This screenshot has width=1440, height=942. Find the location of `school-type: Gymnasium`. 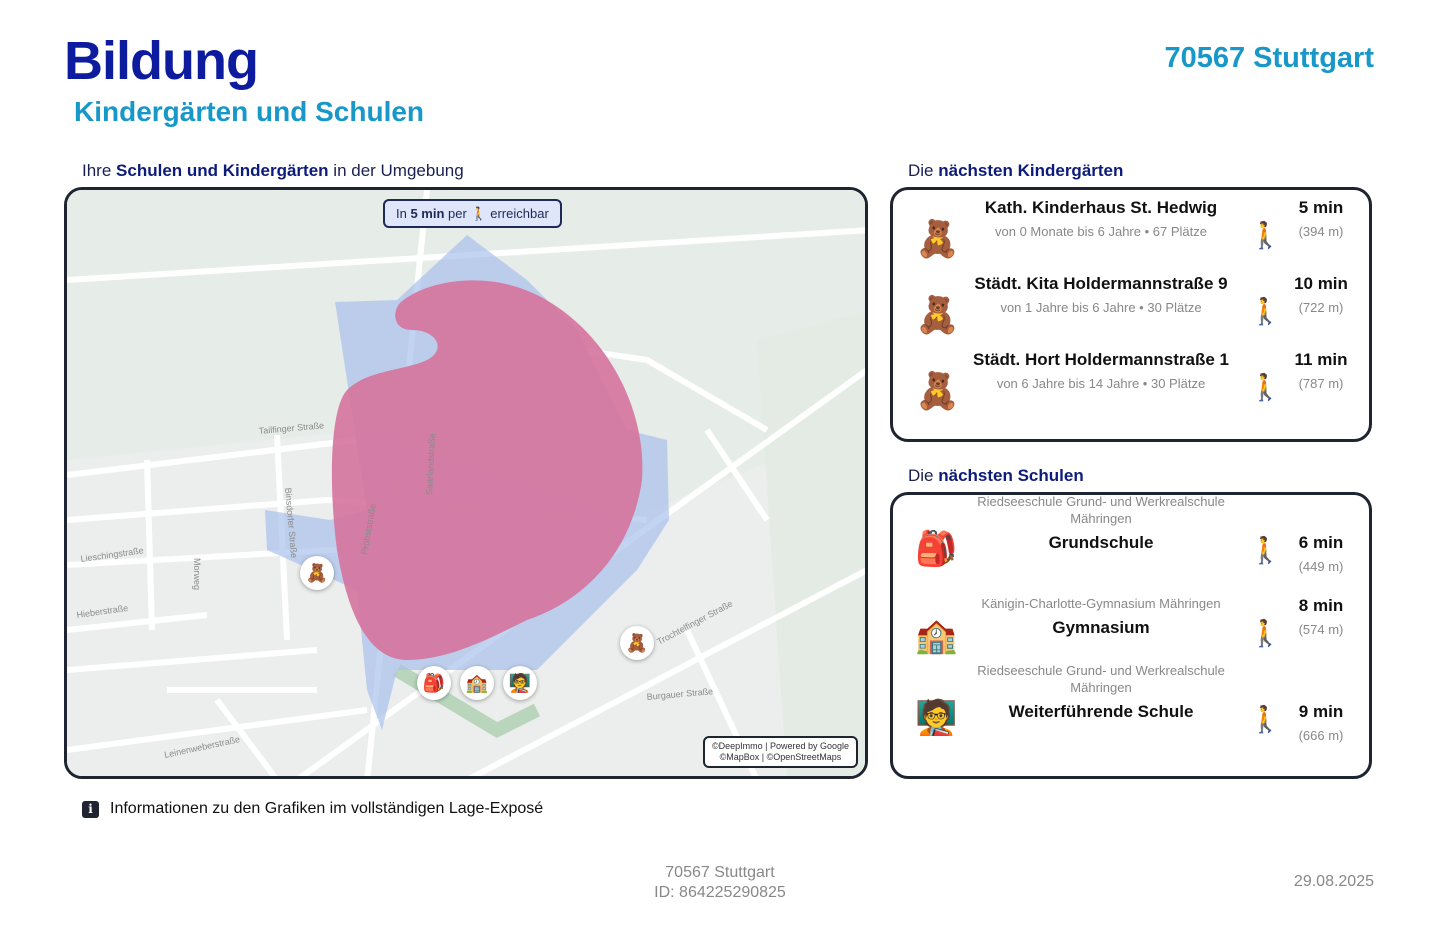

school-type: Gymnasium is located at coordinates (1101, 627).